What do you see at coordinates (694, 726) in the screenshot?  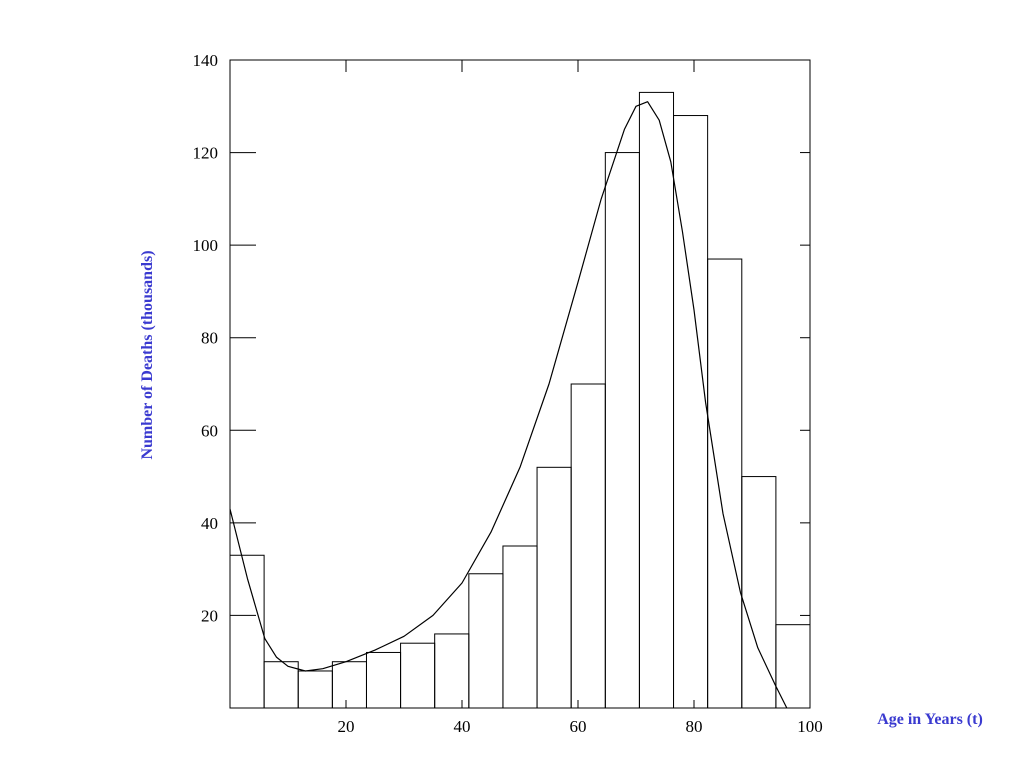 I see `x-tick-label: 80` at bounding box center [694, 726].